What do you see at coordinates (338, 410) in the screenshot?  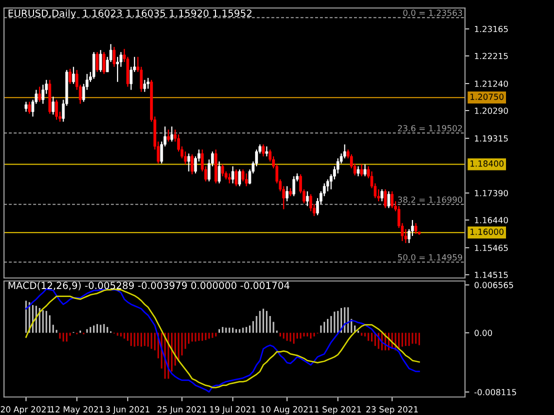 I see `x-tick-label: 1 Sep 2021` at bounding box center [338, 410].